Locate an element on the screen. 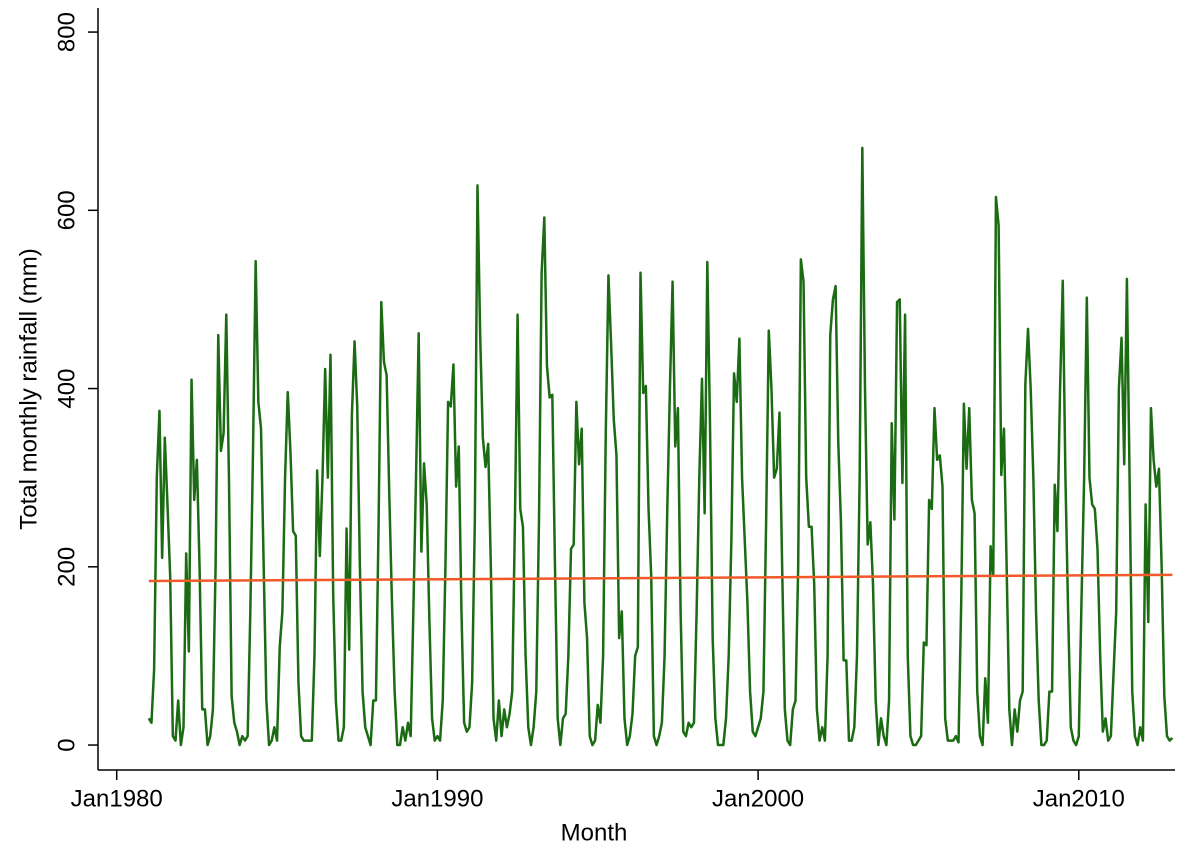 The height and width of the screenshot is (852, 1187). y-axis-title: Total monthly rainfall (mm) is located at coordinates (28, 388).